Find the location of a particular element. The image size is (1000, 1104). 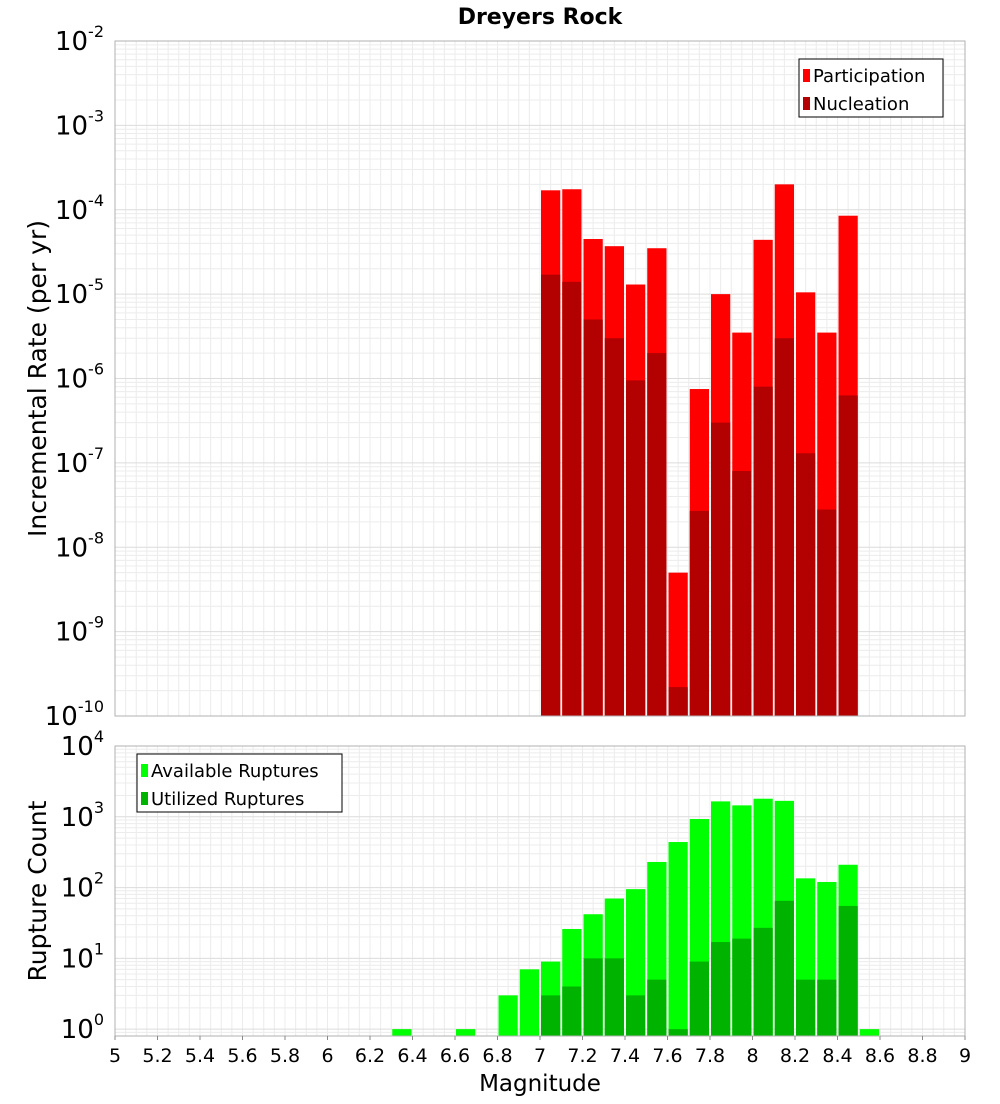

y-axis-label: Rupture Count is located at coordinates (37, 890).